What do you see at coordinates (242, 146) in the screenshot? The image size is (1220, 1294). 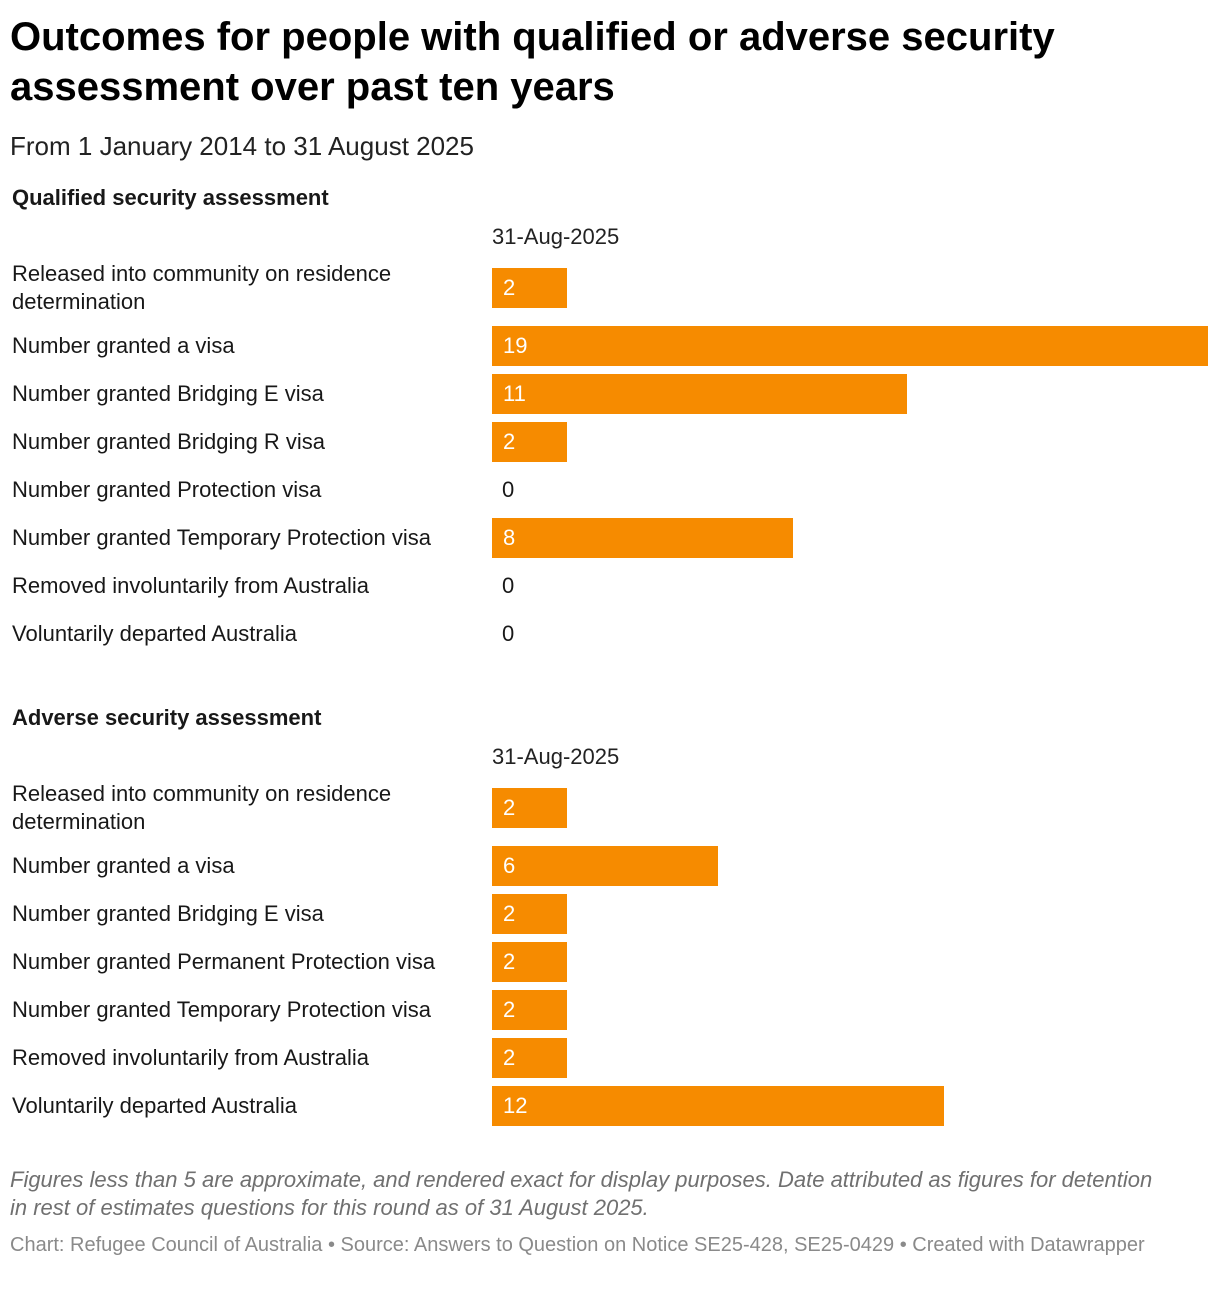 I see `chart-subtitle: From 1 January 2014 to 31 August 2025` at bounding box center [242, 146].